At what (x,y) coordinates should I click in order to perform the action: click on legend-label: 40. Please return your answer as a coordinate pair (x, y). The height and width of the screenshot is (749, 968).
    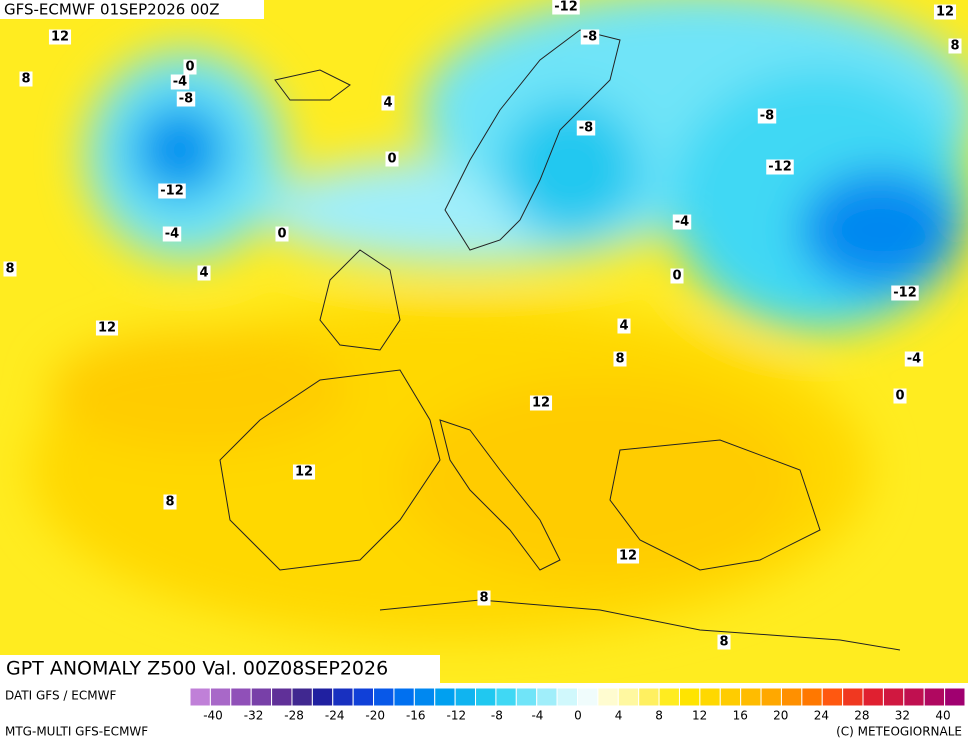
    Looking at the image, I should click on (942, 716).